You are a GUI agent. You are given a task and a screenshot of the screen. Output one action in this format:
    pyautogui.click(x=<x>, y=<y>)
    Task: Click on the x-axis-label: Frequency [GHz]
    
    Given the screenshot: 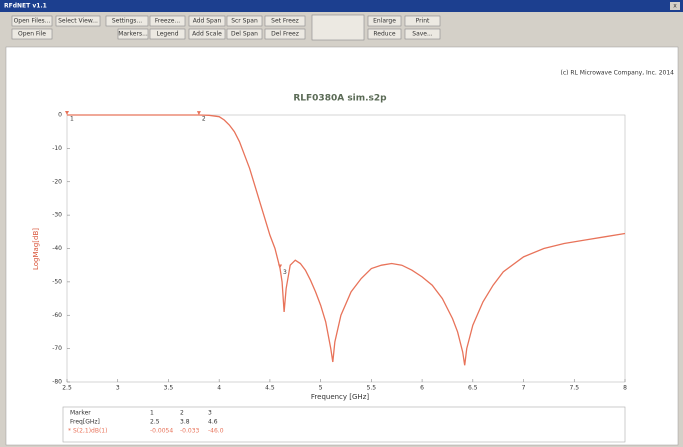 What is the action you would take?
    pyautogui.click(x=340, y=397)
    